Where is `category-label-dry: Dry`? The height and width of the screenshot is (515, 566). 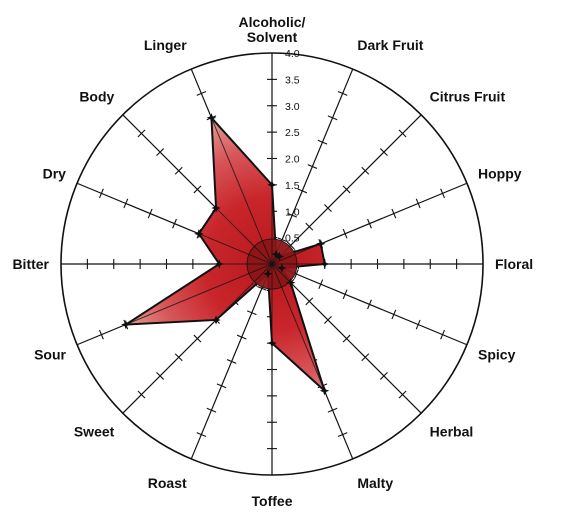
category-label-dry: Dry is located at coordinates (55, 173).